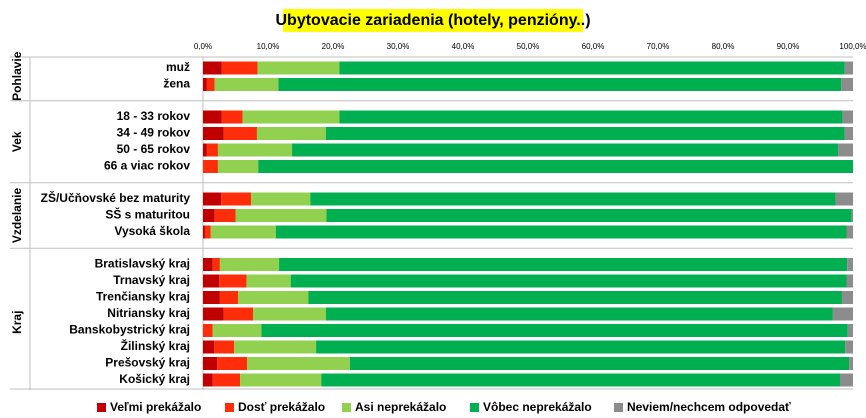 Image resolution: width=866 pixels, height=418 pixels. I want to click on category-label: 34 - 49 rokov, so click(154, 133).